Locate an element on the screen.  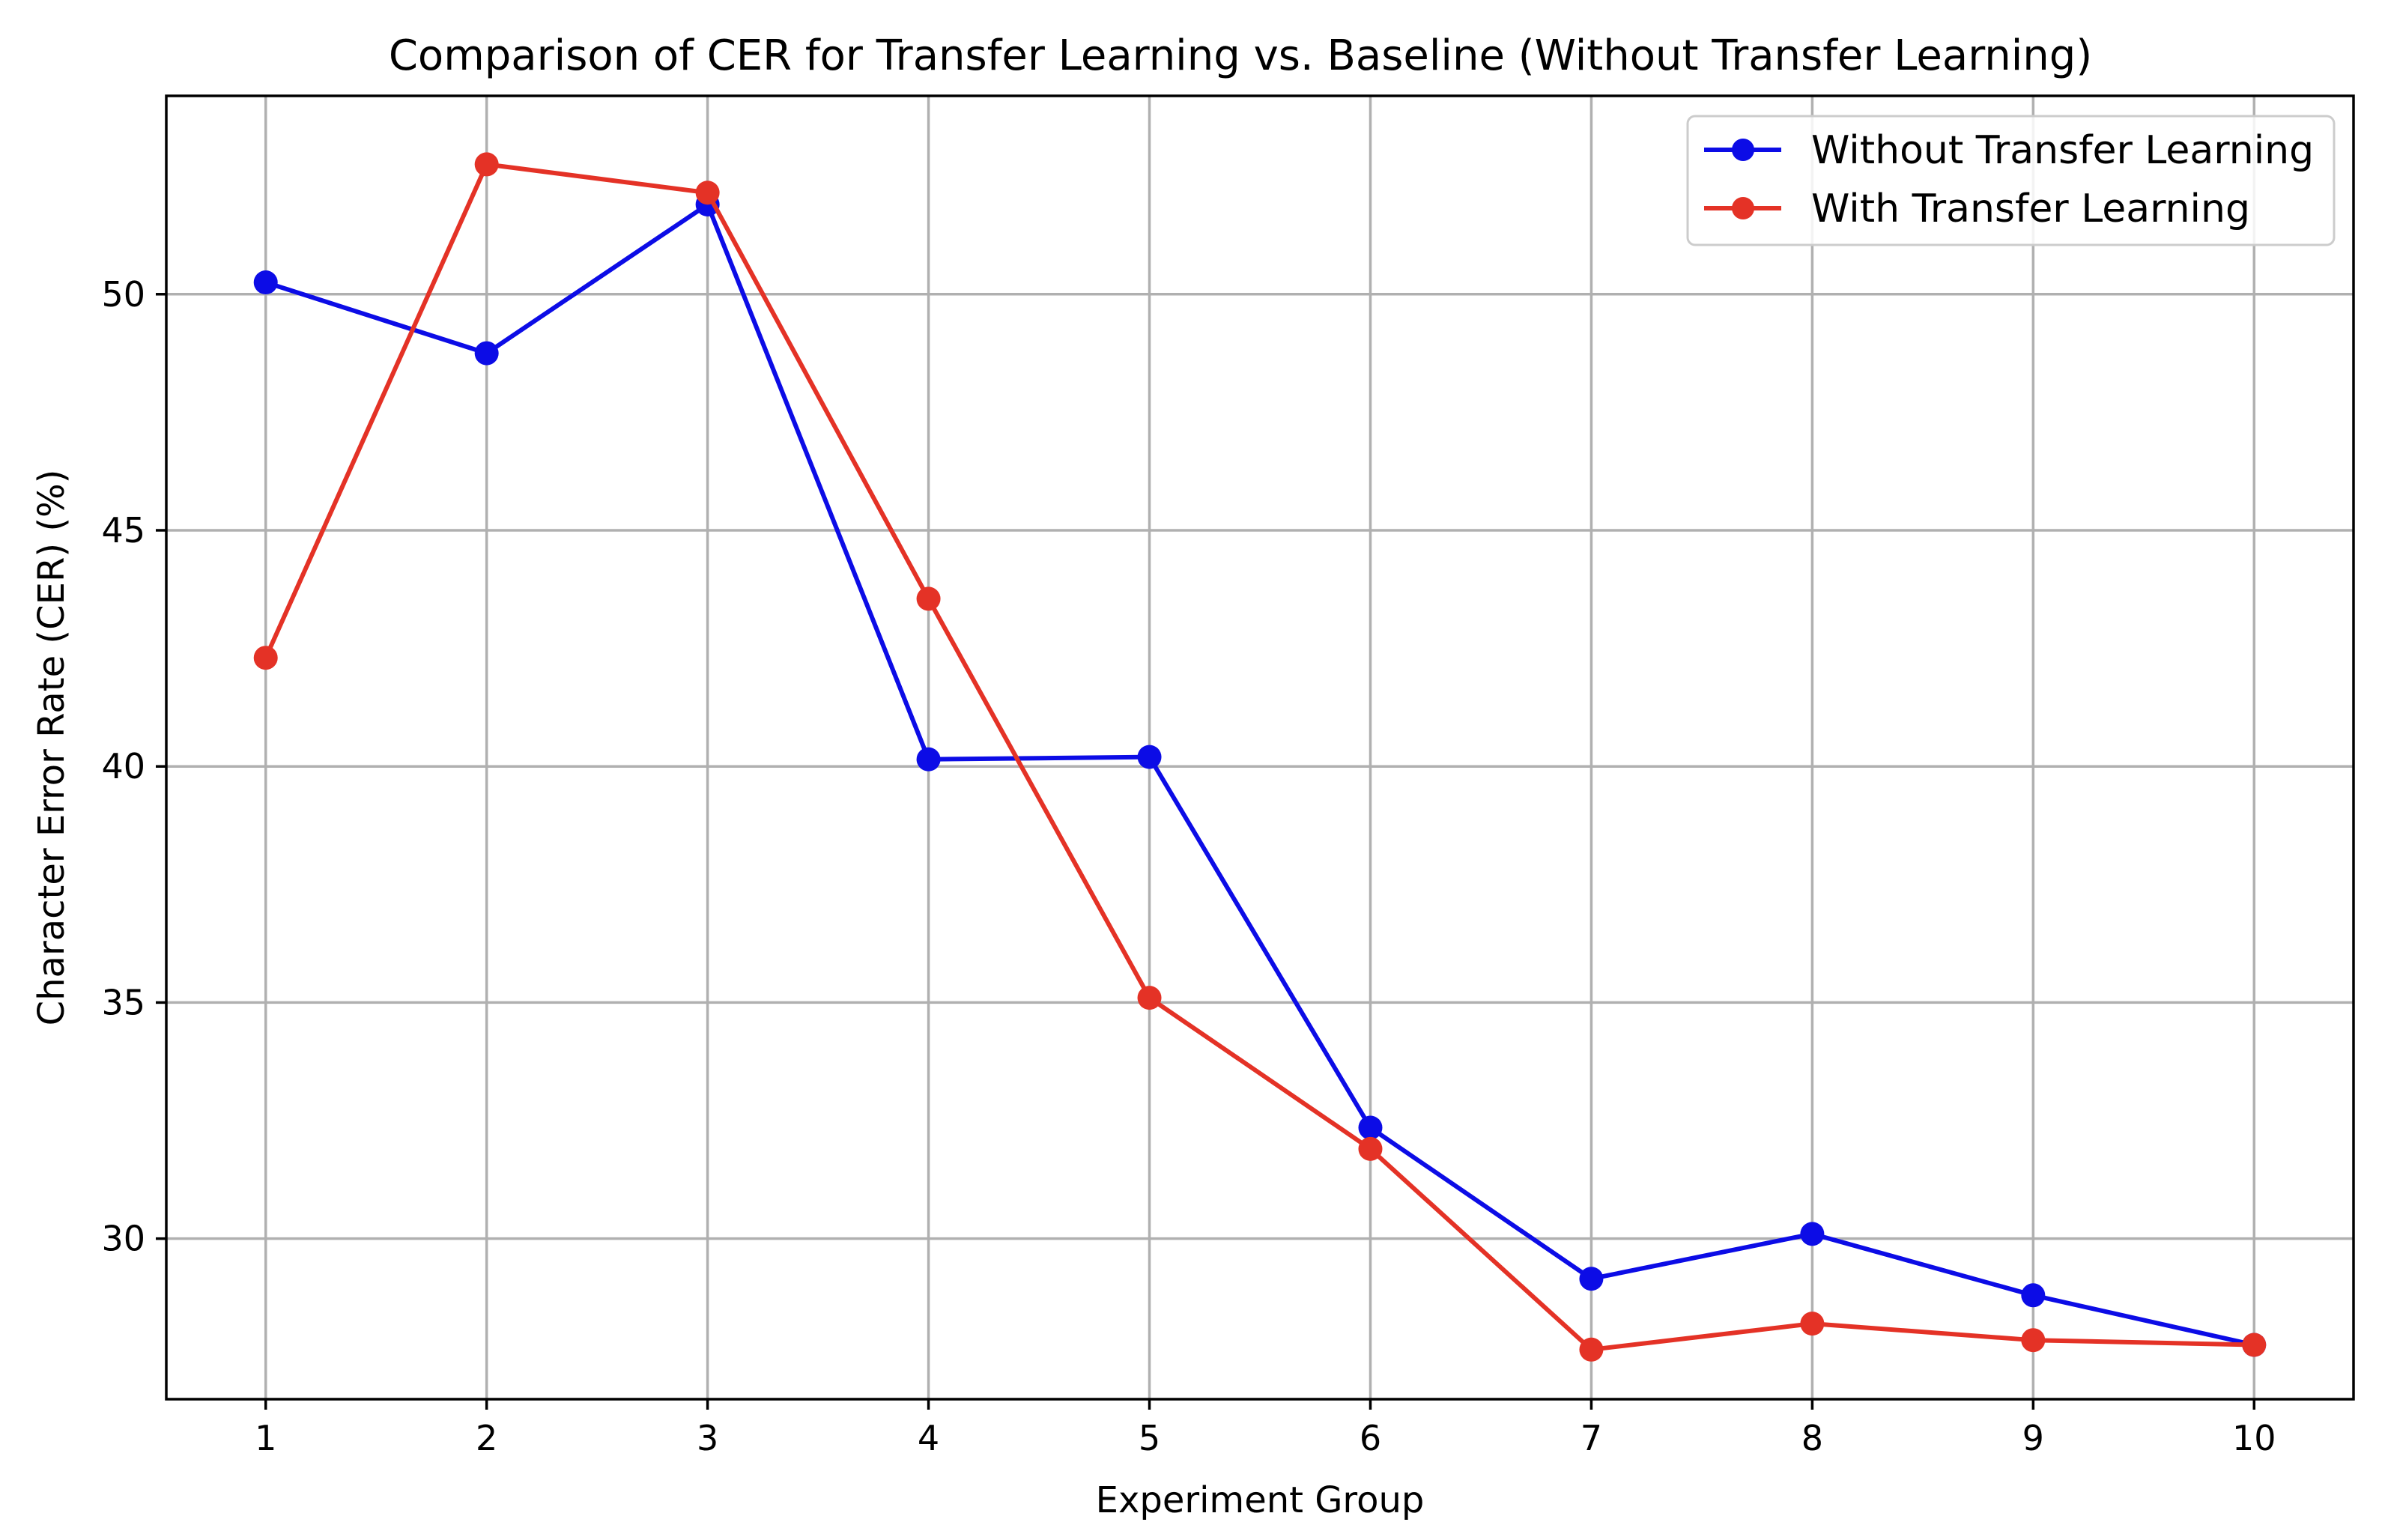
legend-label-without-transfer: Without Transfer Learning is located at coordinates (2062, 150).